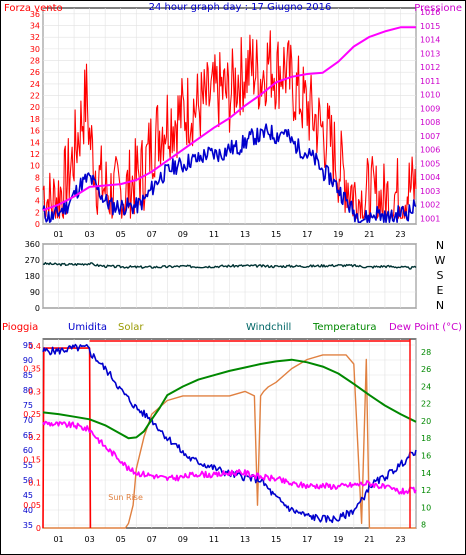 Image resolution: width=466 pixels, height=555 pixels. I want to click on y-right-tick-label: 1001, so click(430, 218).